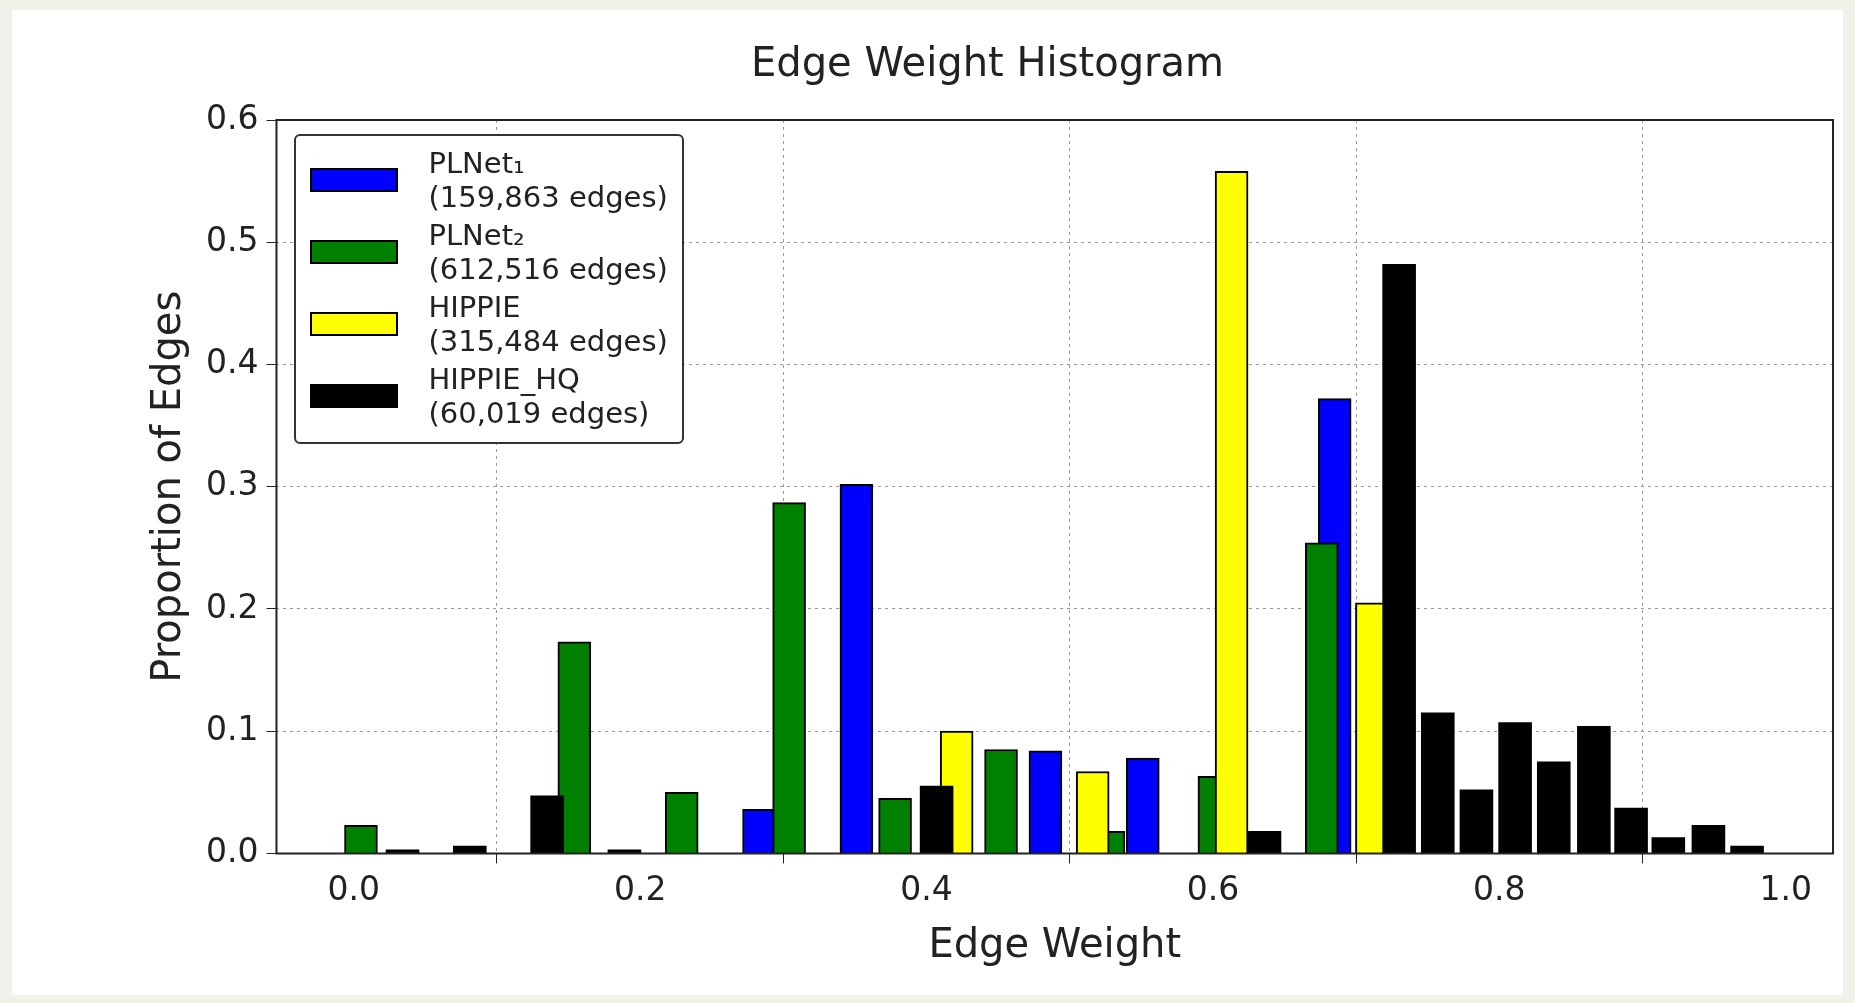 This screenshot has height=1003, width=1855. Describe the element at coordinates (640, 888) in the screenshot. I see `x-tick-label: 0.2` at that location.